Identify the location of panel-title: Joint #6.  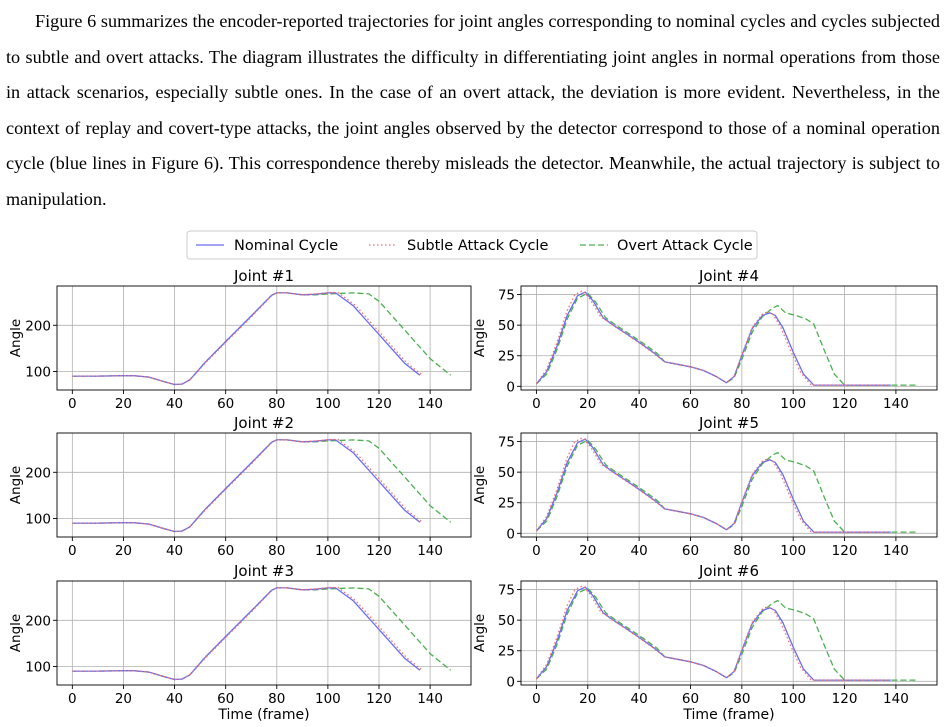
(728, 571).